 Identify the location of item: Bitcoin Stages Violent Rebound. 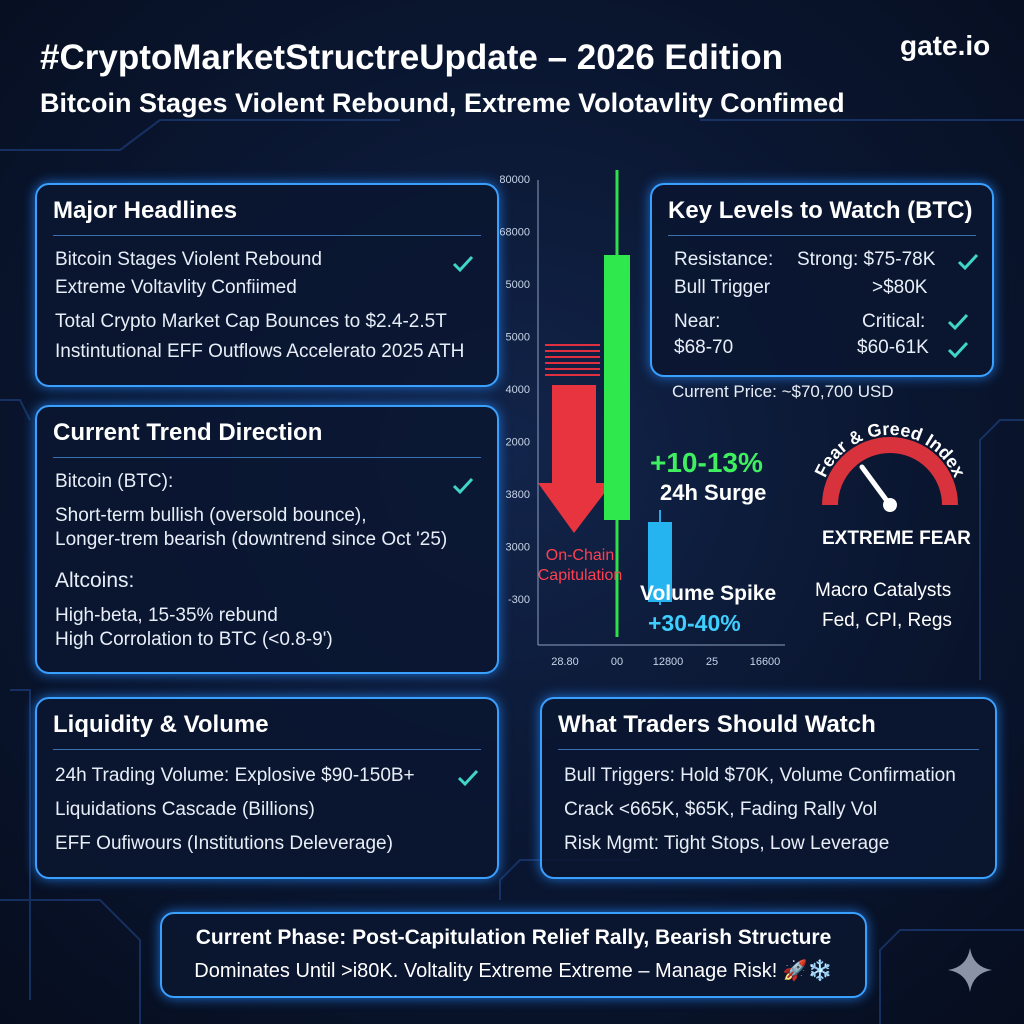
(188, 259).